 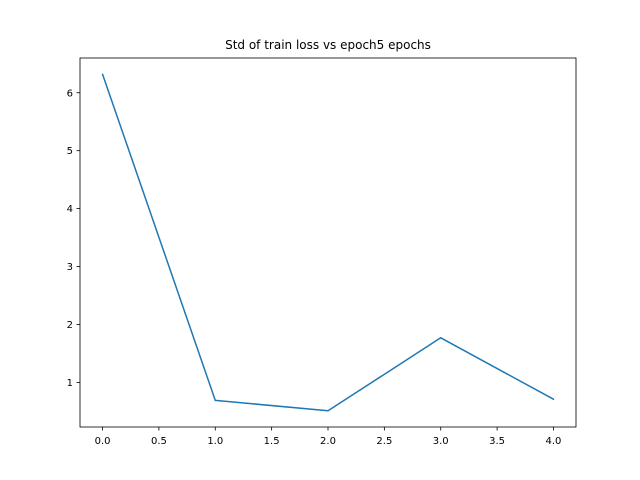 What do you see at coordinates (70, 383) in the screenshot?
I see `y-tick-label: 1` at bounding box center [70, 383].